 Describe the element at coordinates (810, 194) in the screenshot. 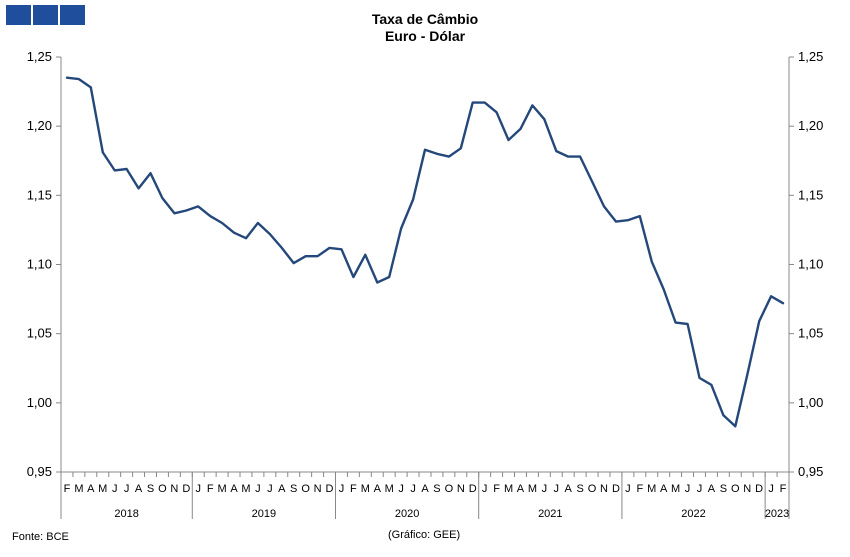

I see `y-tick-label-right: 1,15` at that location.